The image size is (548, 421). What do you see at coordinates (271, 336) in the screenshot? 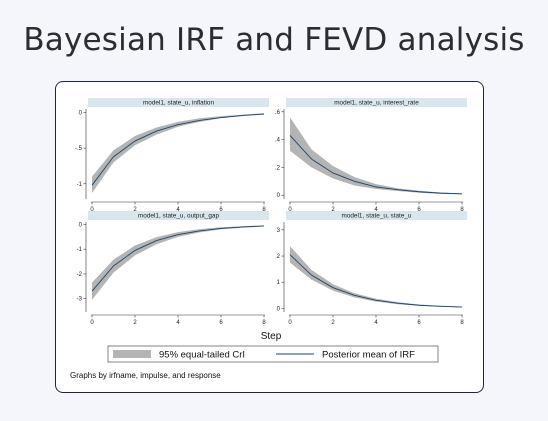
I see `x-axis-title: Step` at bounding box center [271, 336].